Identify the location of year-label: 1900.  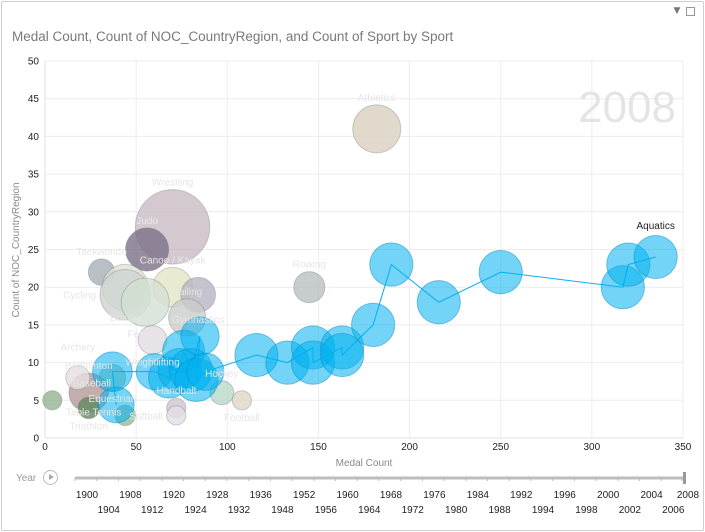
(87, 495).